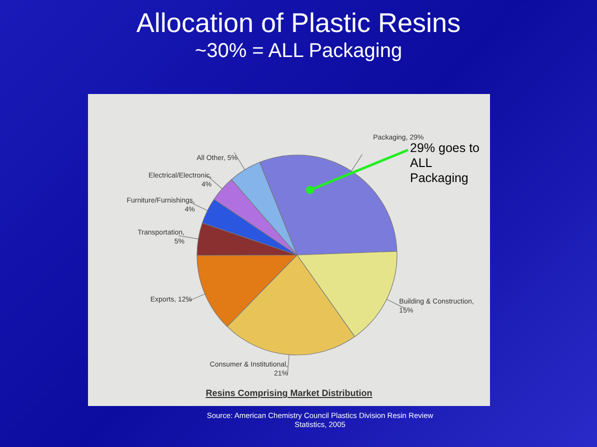 The width and height of the screenshot is (597, 447). What do you see at coordinates (298, 23) in the screenshot?
I see `chart-title: Allocation of Plastic Resins` at bounding box center [298, 23].